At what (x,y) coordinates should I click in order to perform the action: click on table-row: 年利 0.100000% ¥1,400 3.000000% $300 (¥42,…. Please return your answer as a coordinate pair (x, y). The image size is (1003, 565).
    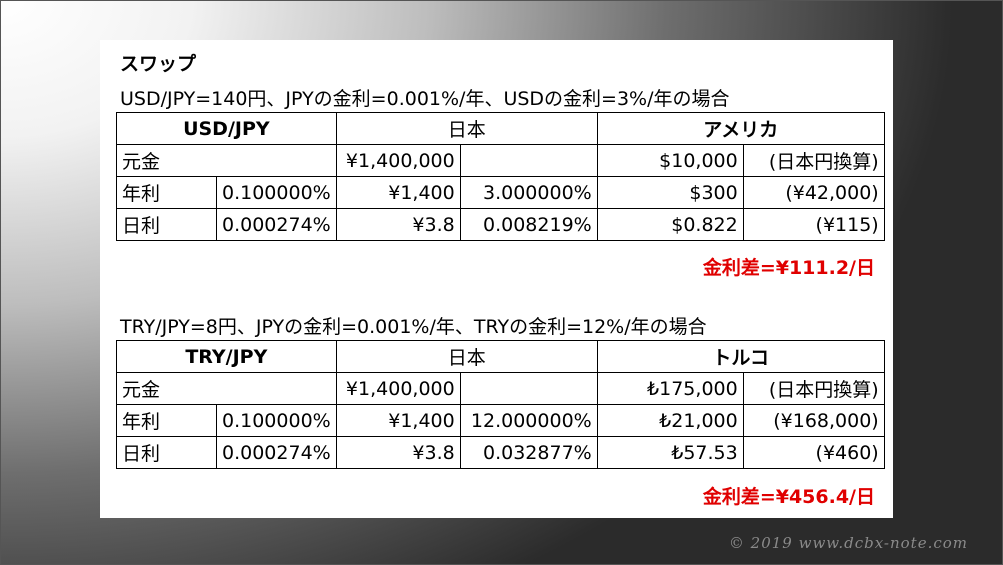
    Looking at the image, I should click on (500, 192).